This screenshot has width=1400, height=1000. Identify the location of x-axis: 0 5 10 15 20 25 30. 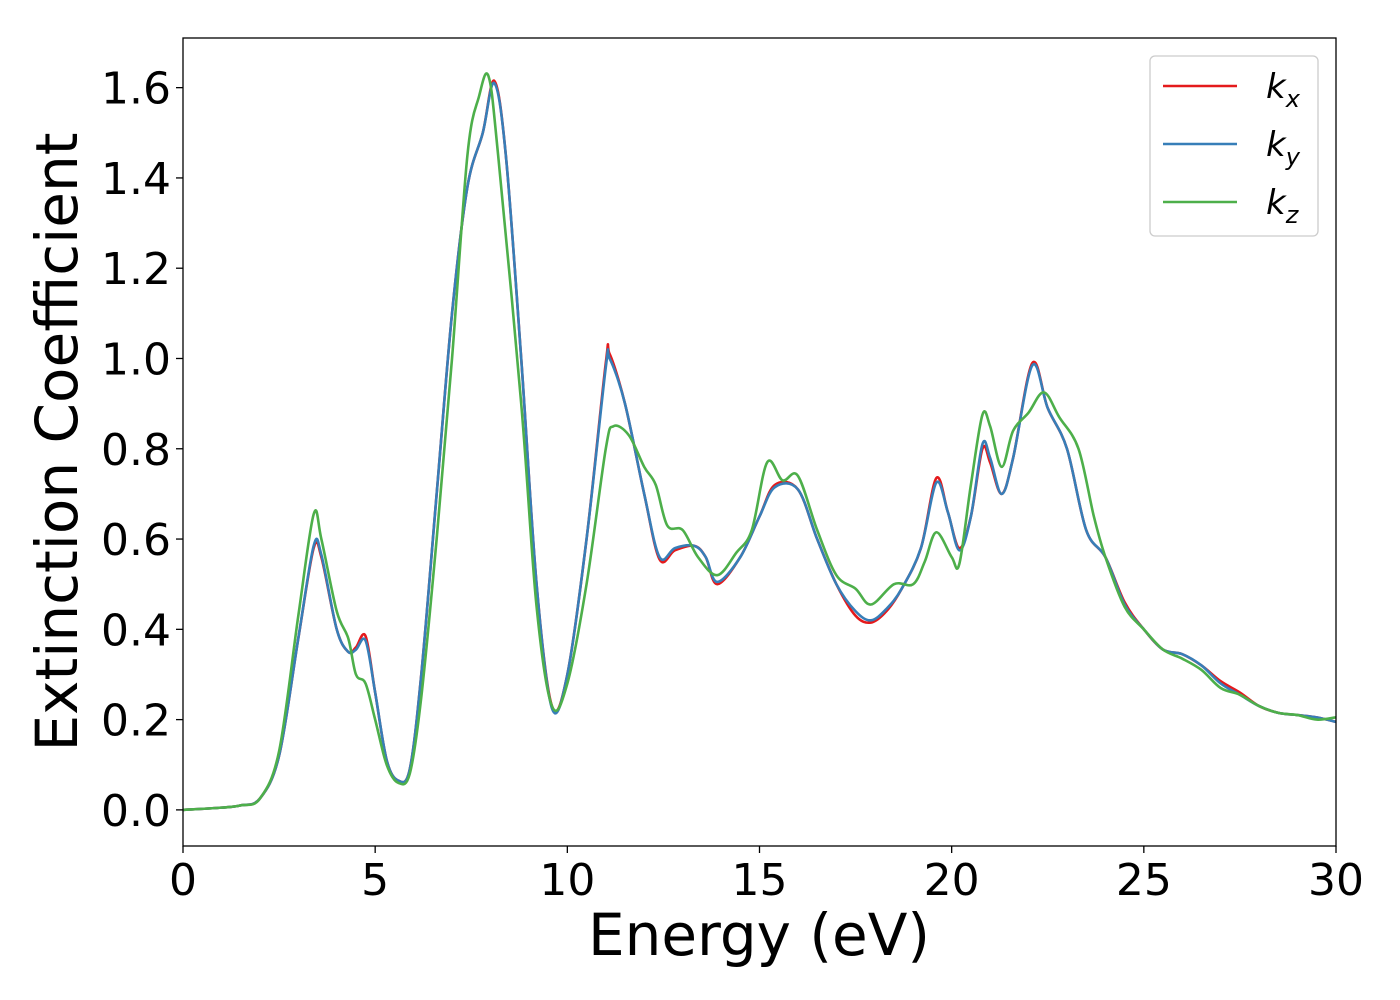
(766, 876).